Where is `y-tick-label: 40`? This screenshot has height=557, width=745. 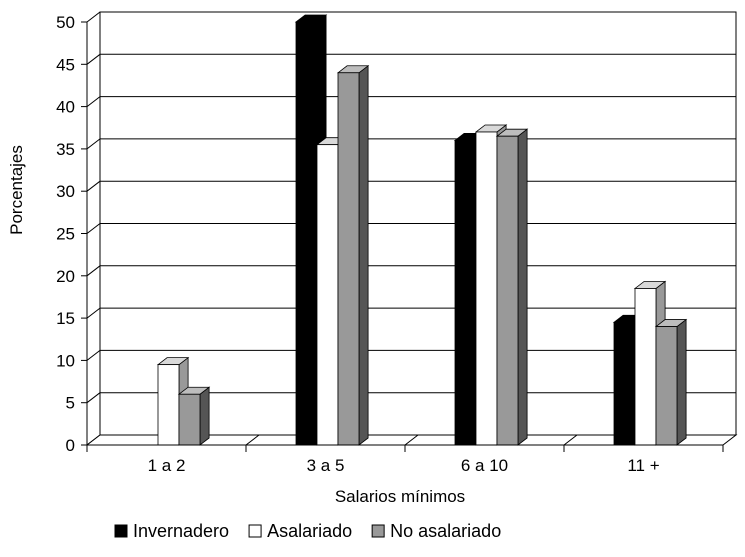 y-tick-label: 40 is located at coordinates (65, 107).